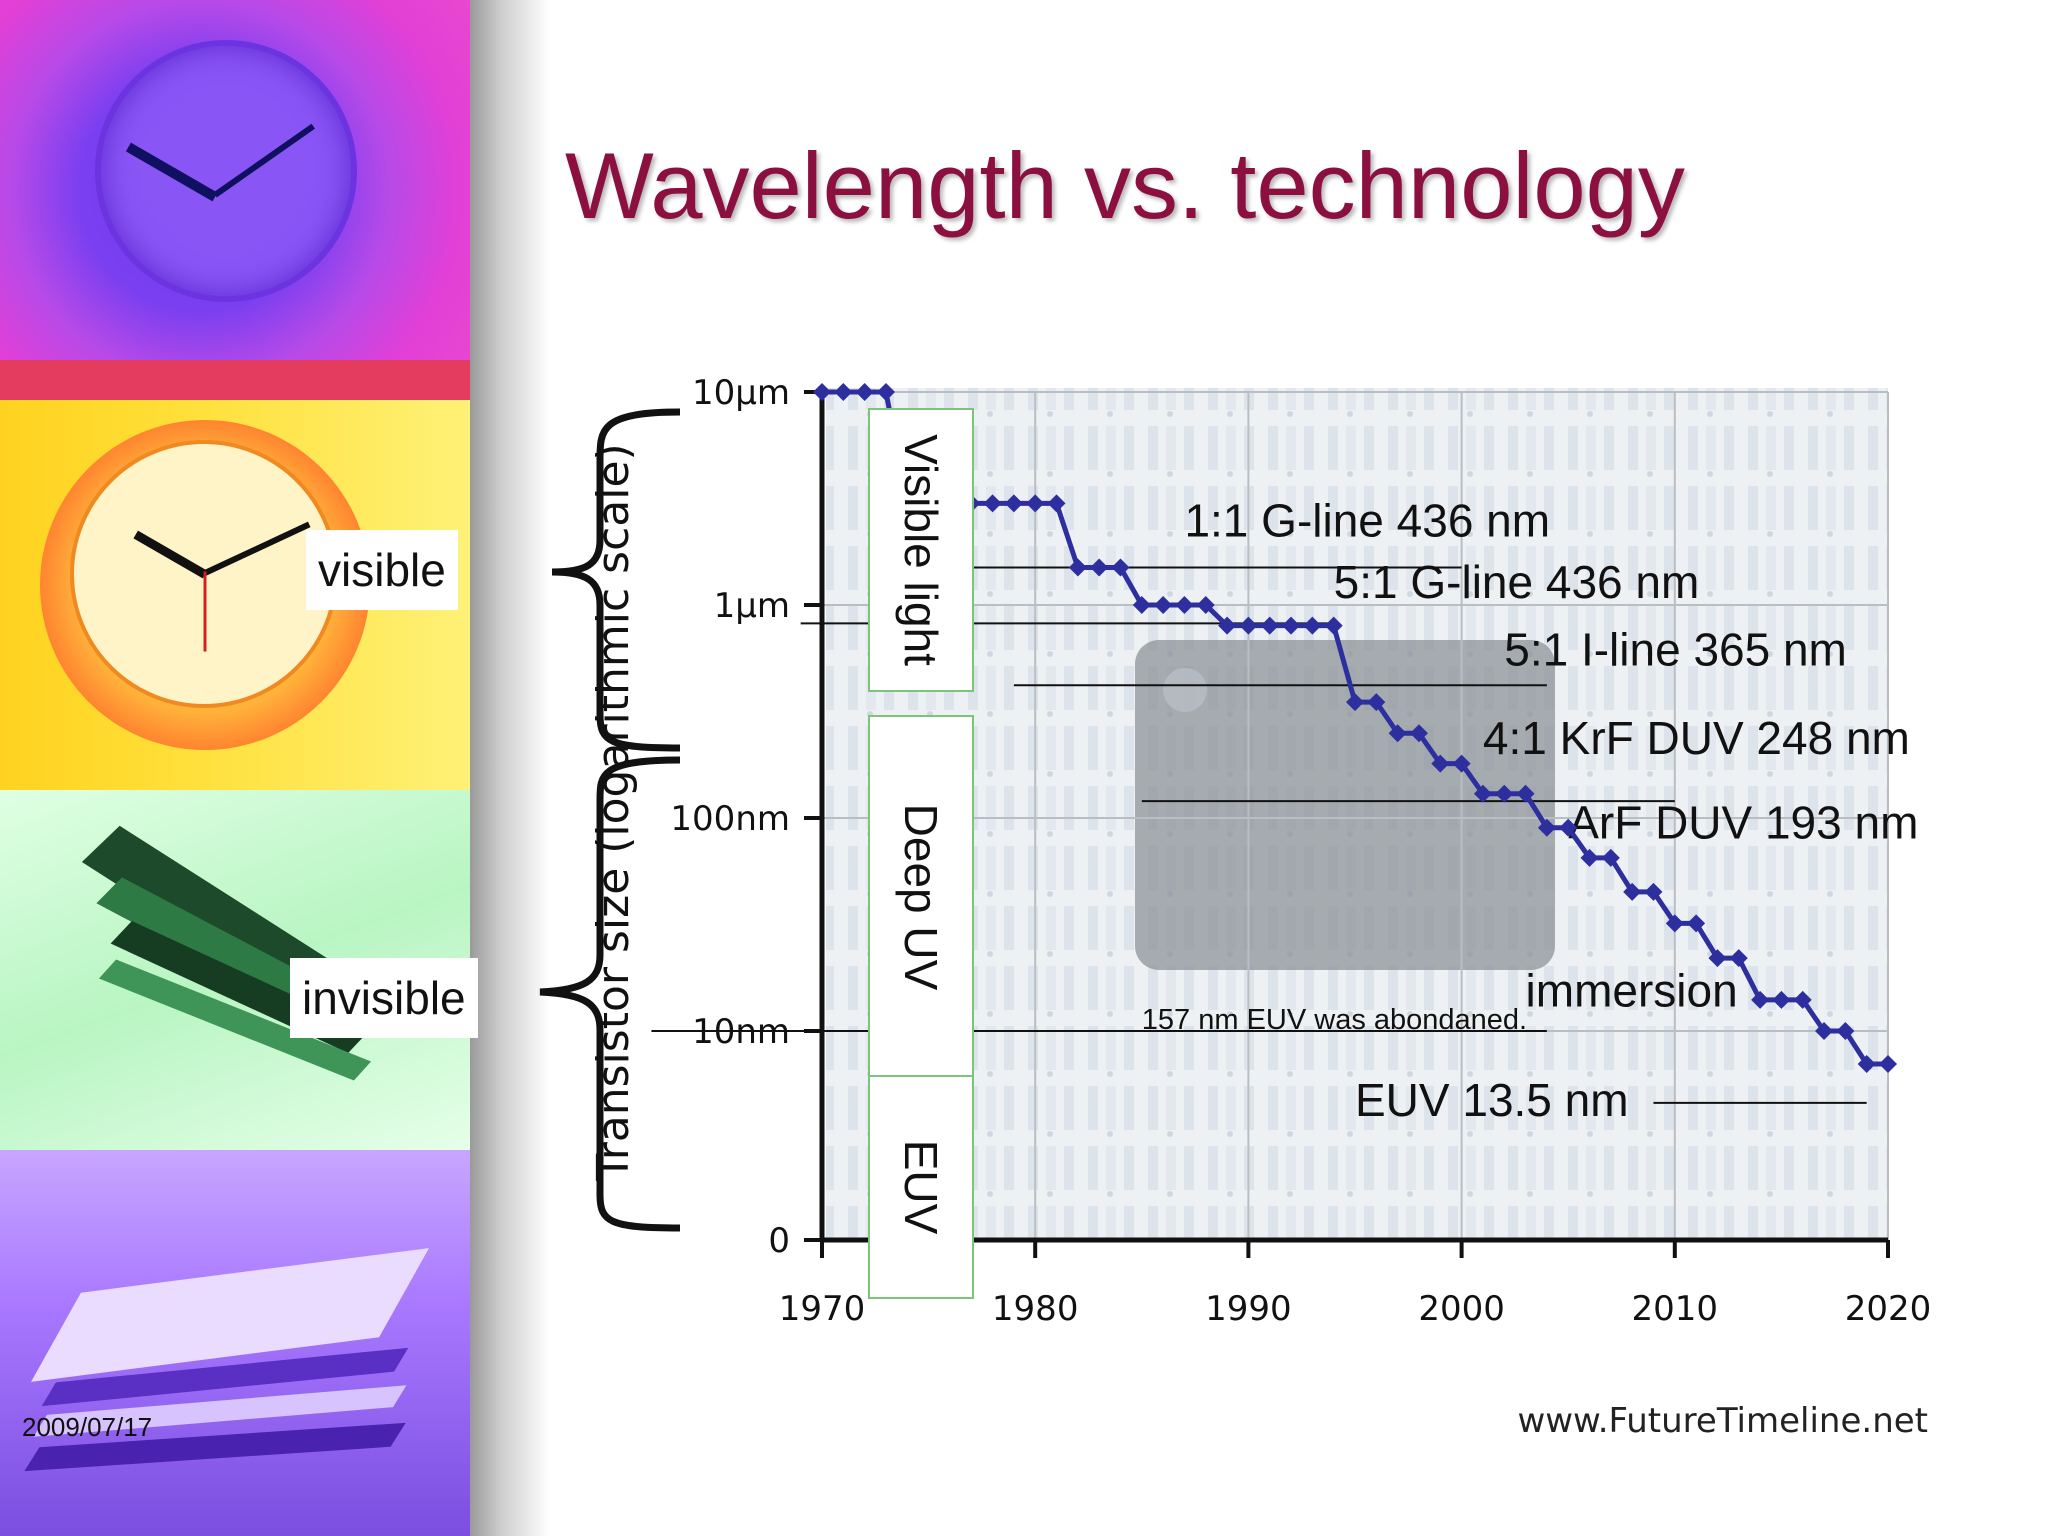 The image size is (2048, 1536). What do you see at coordinates (1722, 1421) in the screenshot?
I see `source-credit: www.FutureTimeline.net` at bounding box center [1722, 1421].